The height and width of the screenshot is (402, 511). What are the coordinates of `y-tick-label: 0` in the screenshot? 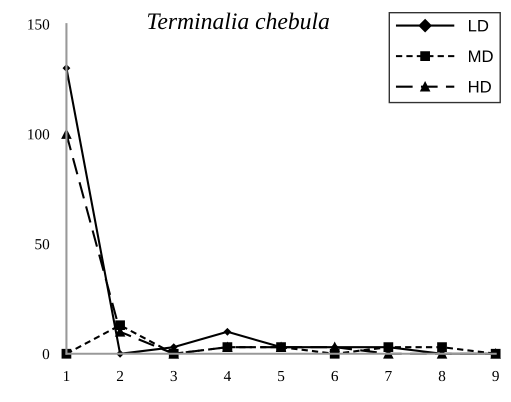 It's located at (46, 354).